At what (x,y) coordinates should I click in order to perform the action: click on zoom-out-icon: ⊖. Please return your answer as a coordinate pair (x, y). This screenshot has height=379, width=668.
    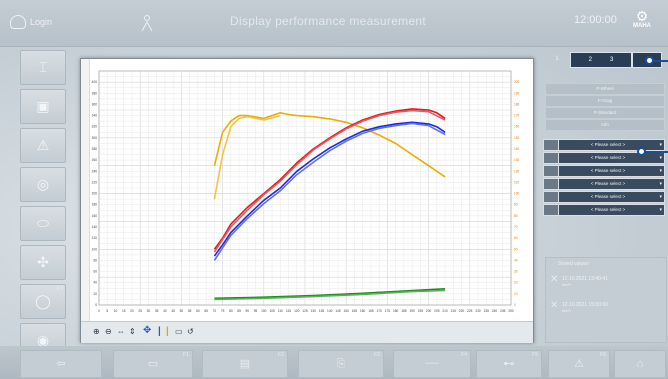
    Looking at the image, I should click on (108, 331).